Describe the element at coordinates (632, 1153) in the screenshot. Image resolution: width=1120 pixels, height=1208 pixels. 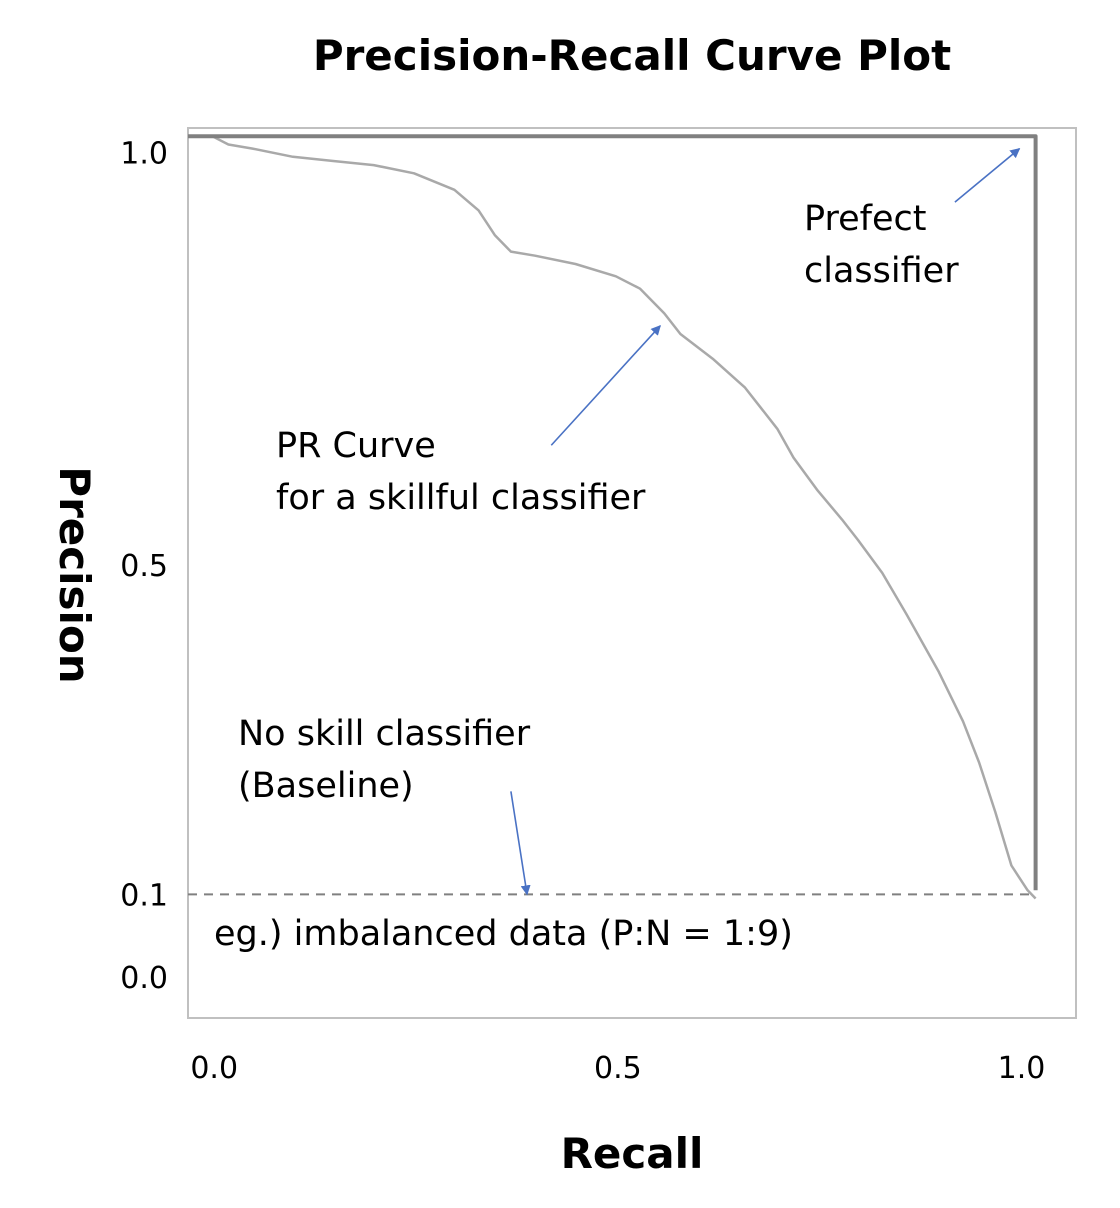
I see `x-axis-label: Recall` at that location.